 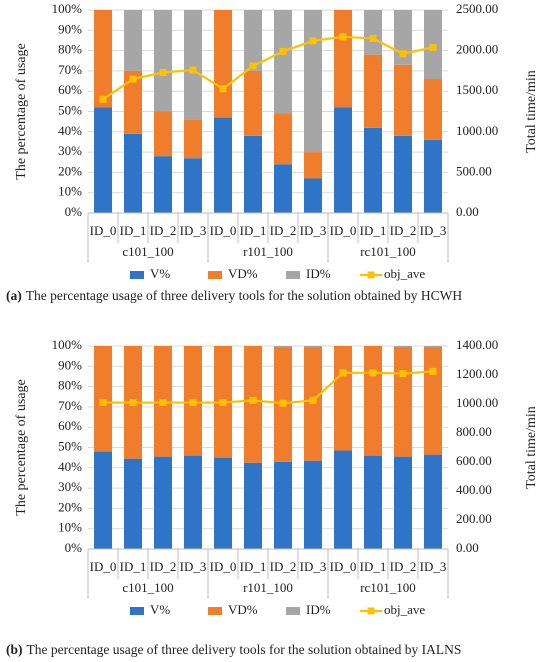 I want to click on group-label: r101_100, so click(x=268, y=251).